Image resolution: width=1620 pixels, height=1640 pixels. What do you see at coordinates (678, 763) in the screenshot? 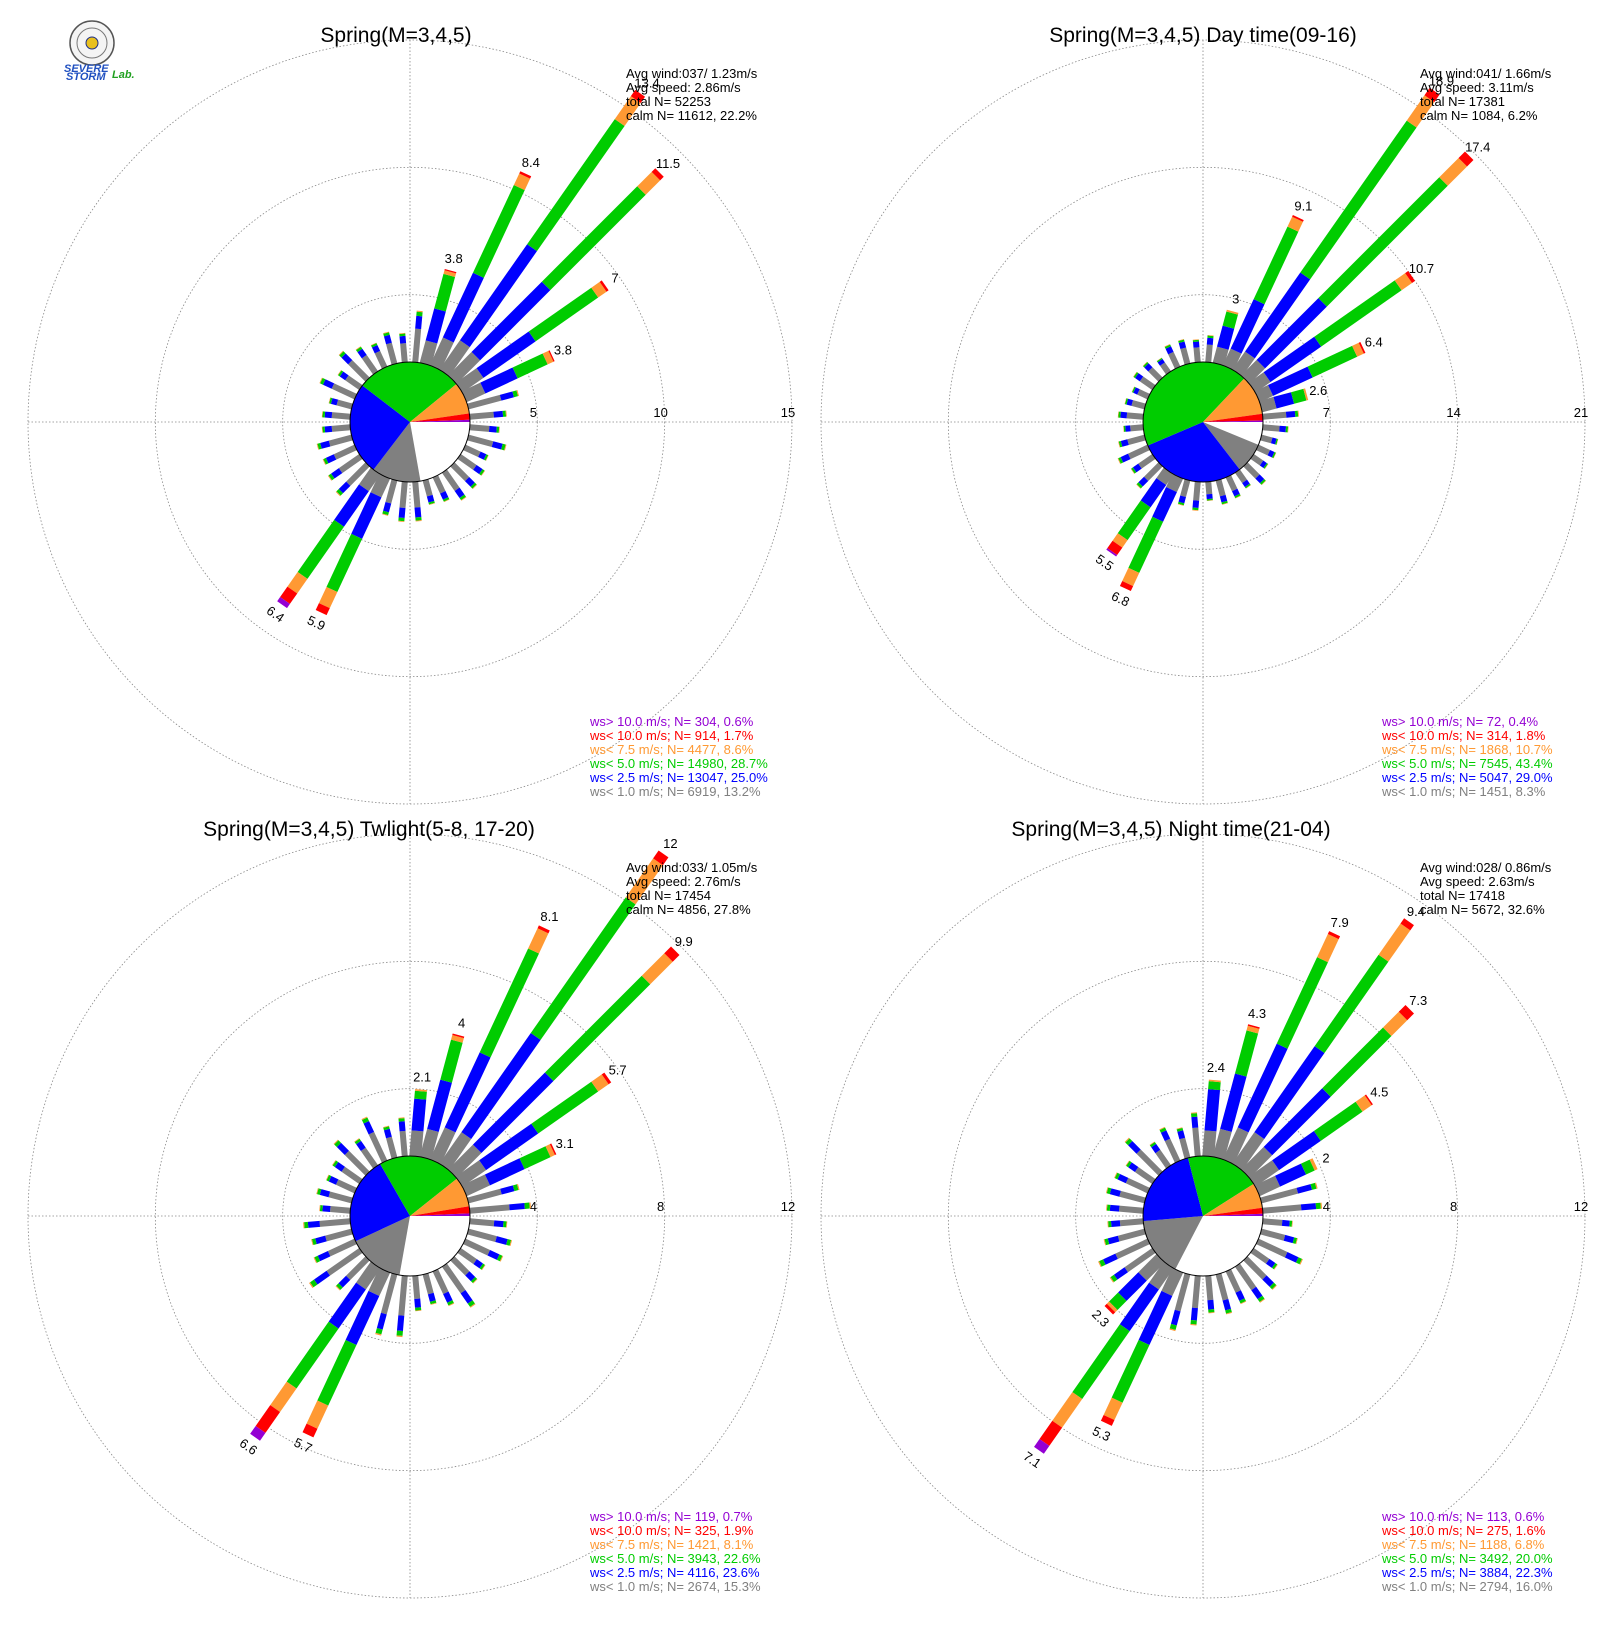
I see `legend-entry: ws< 5.0 m/s; N= 14980, 28.7%` at bounding box center [678, 763].